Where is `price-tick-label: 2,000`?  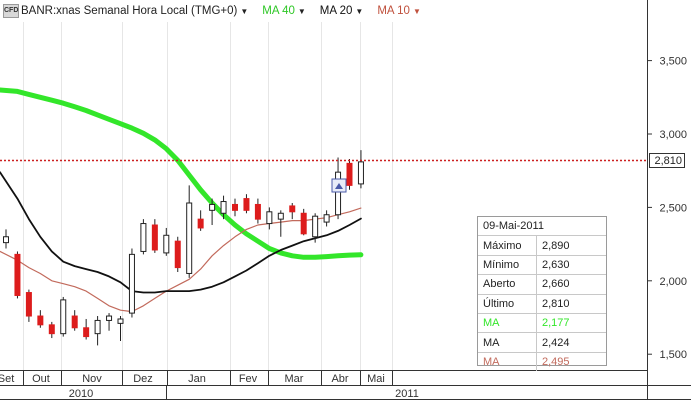
price-tick-label: 2,000 is located at coordinates (673, 282).